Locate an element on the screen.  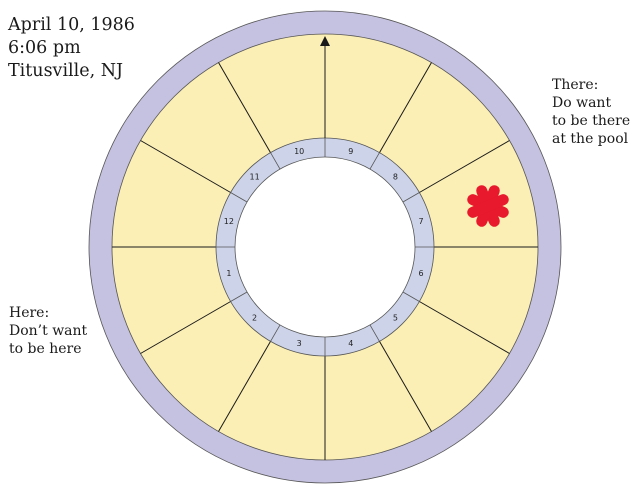
house-number-8: 8 is located at coordinates (395, 177).